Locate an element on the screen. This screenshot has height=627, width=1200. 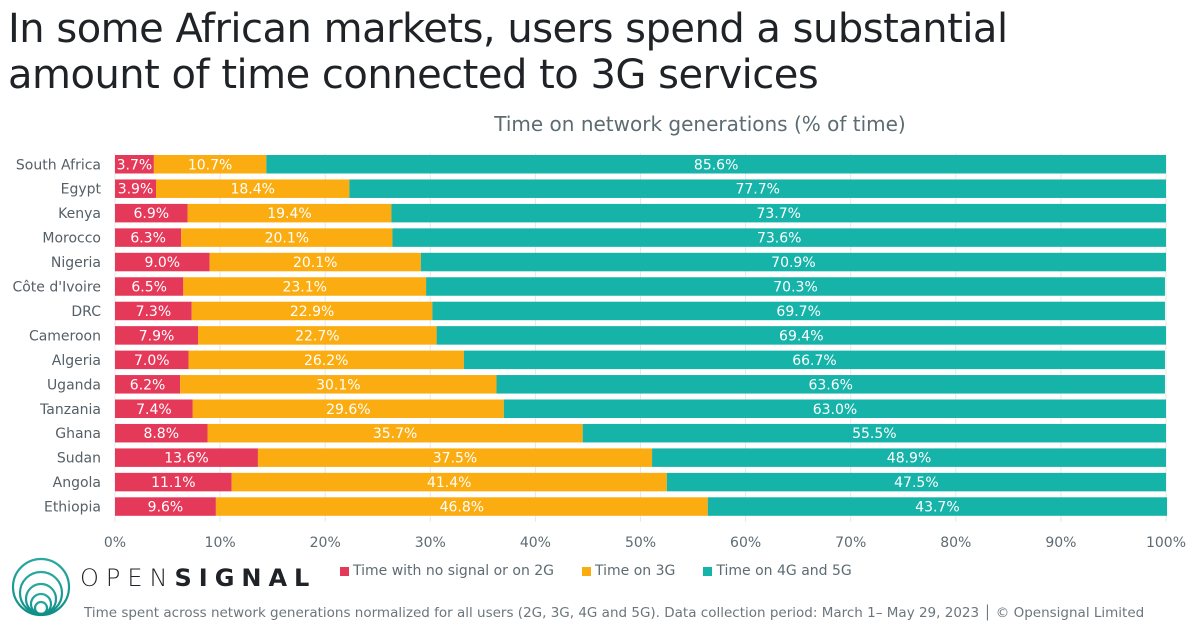
category-label: Tanzania is located at coordinates (70, 410).